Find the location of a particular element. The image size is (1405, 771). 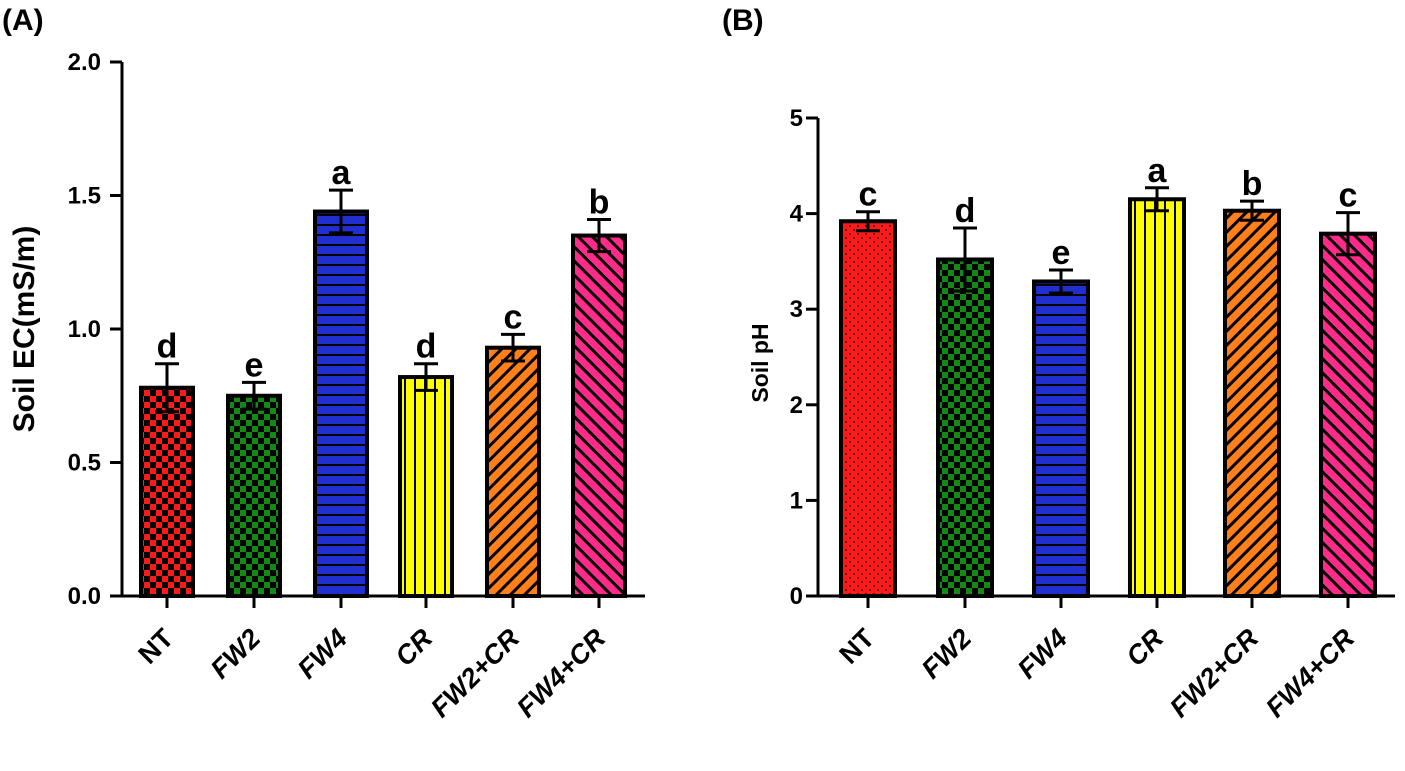

significance-label-b-fw4-plus-cr: c is located at coordinates (1348, 196).